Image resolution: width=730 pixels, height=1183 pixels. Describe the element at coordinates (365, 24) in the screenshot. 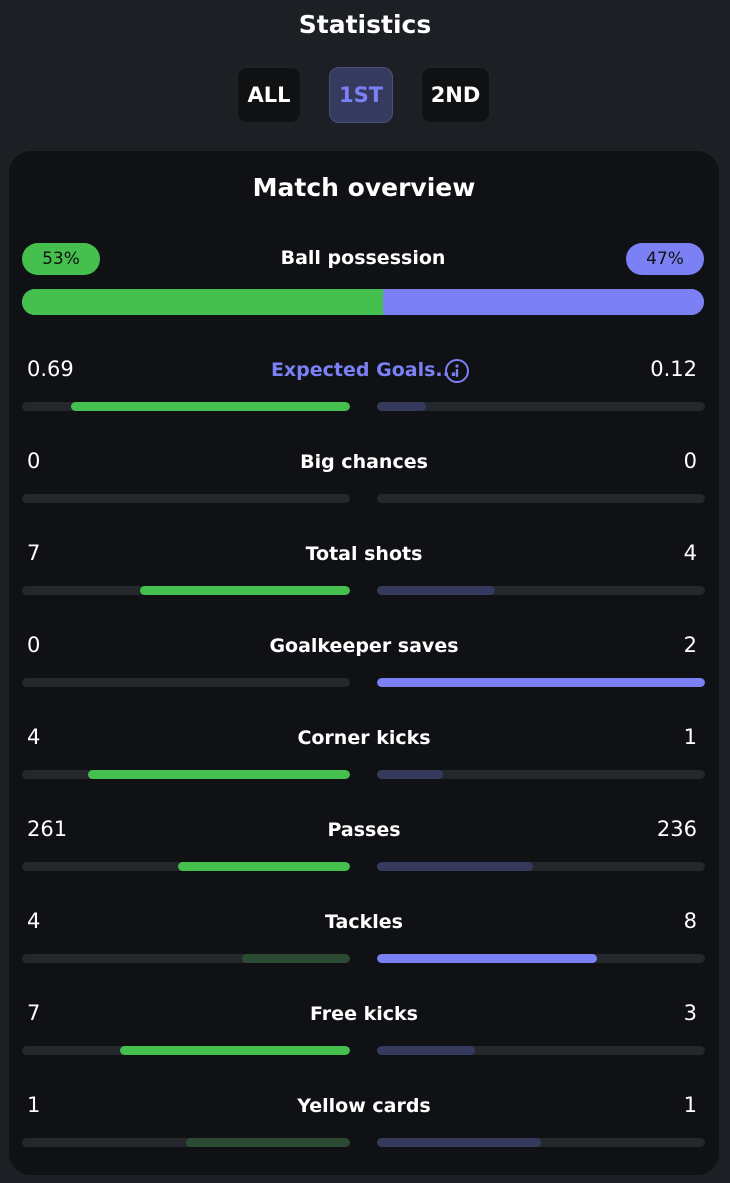

I see `page-title: Statistics` at that location.